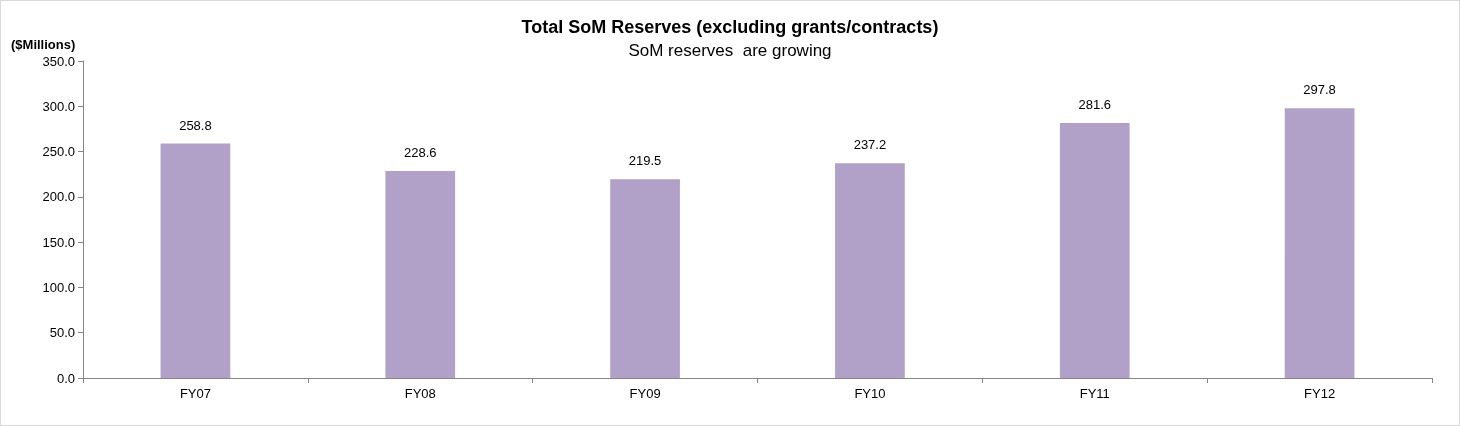 The height and width of the screenshot is (426, 1460). What do you see at coordinates (58, 197) in the screenshot?
I see `y-tick-label: 200.0` at bounding box center [58, 197].